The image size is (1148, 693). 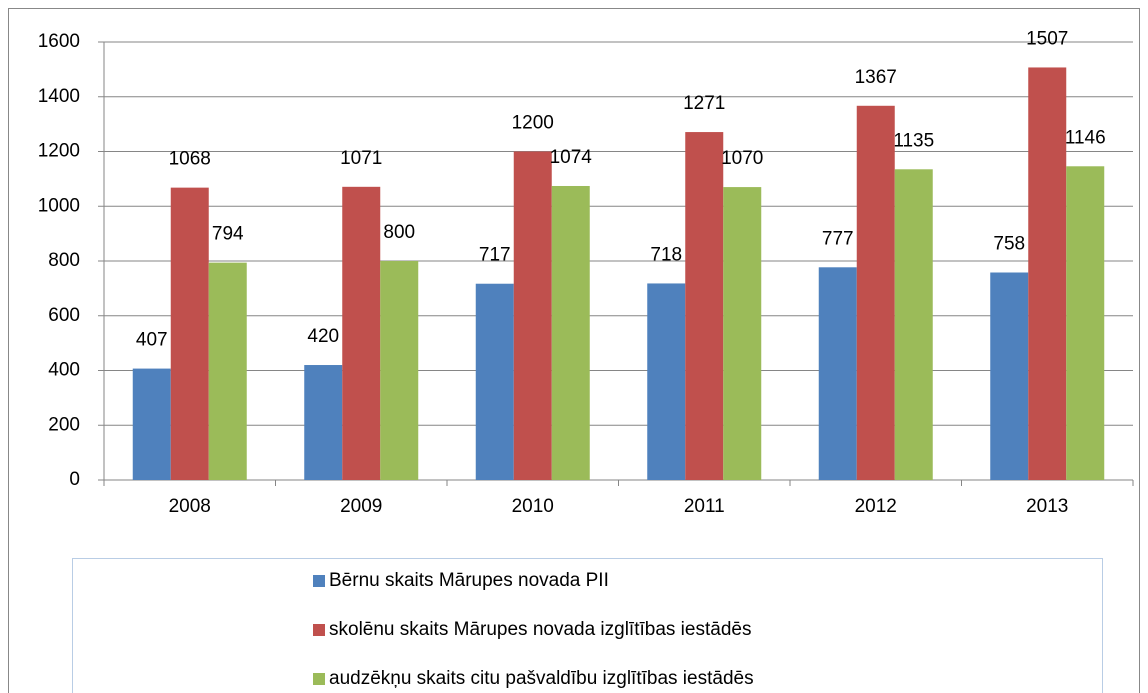 What do you see at coordinates (64, 315) in the screenshot?
I see `y-tick-label: 600` at bounding box center [64, 315].